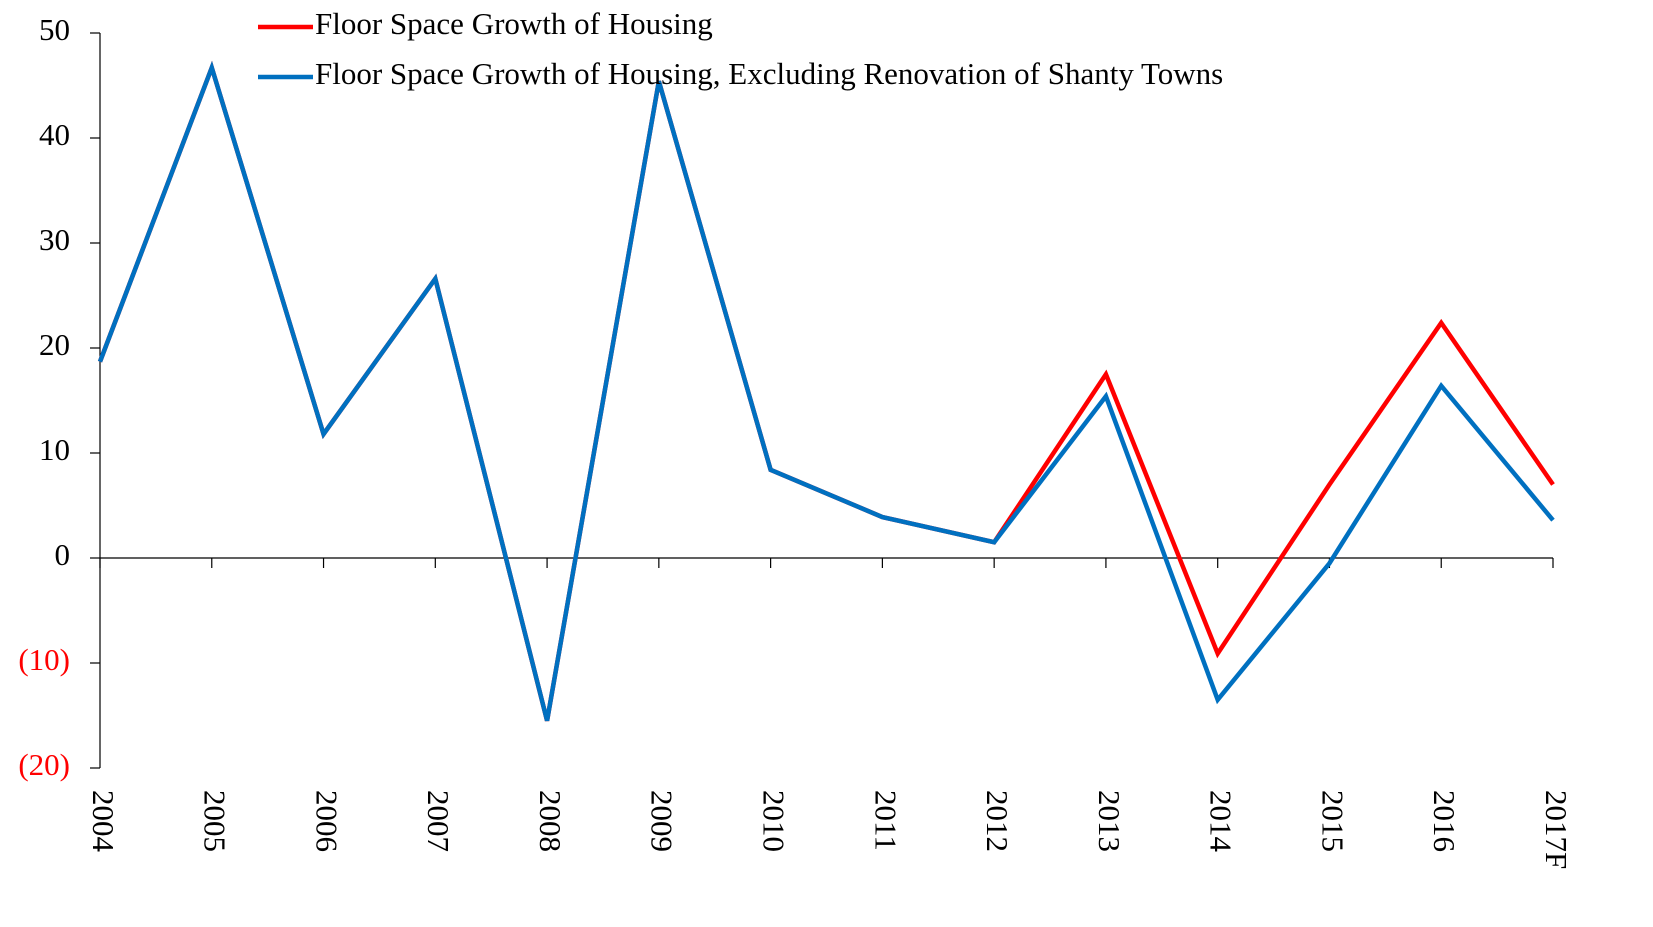  I want to click on x-tick-label: 2015, so click(1332, 821).